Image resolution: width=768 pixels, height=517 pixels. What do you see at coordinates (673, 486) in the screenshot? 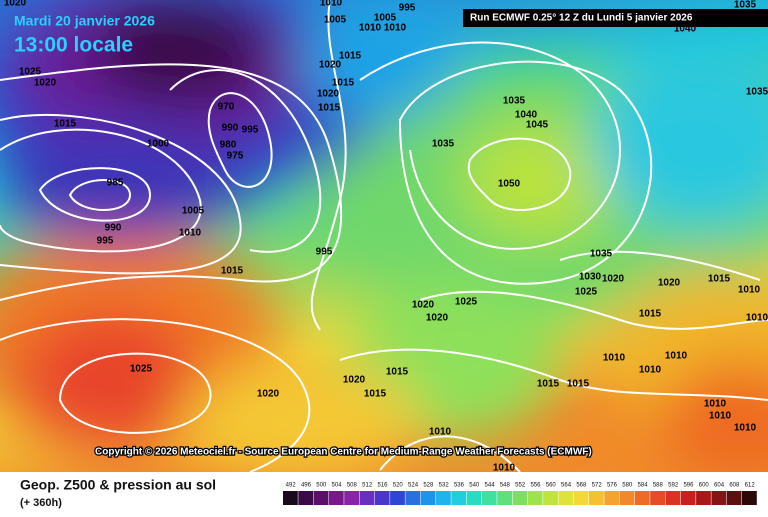
I see `scale-label: 592` at bounding box center [673, 486].